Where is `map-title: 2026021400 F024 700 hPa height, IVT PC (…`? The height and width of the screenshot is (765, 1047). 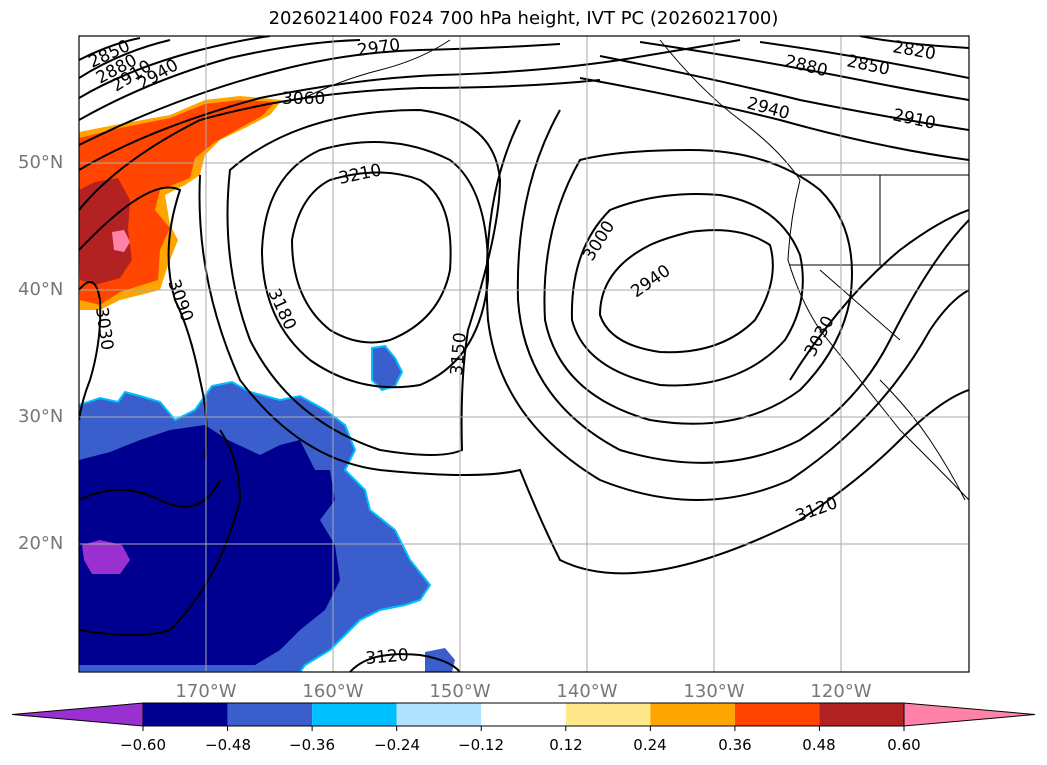
map-title: 2026021400 F024 700 hPa height, IVT PC (… is located at coordinates (523, 18).